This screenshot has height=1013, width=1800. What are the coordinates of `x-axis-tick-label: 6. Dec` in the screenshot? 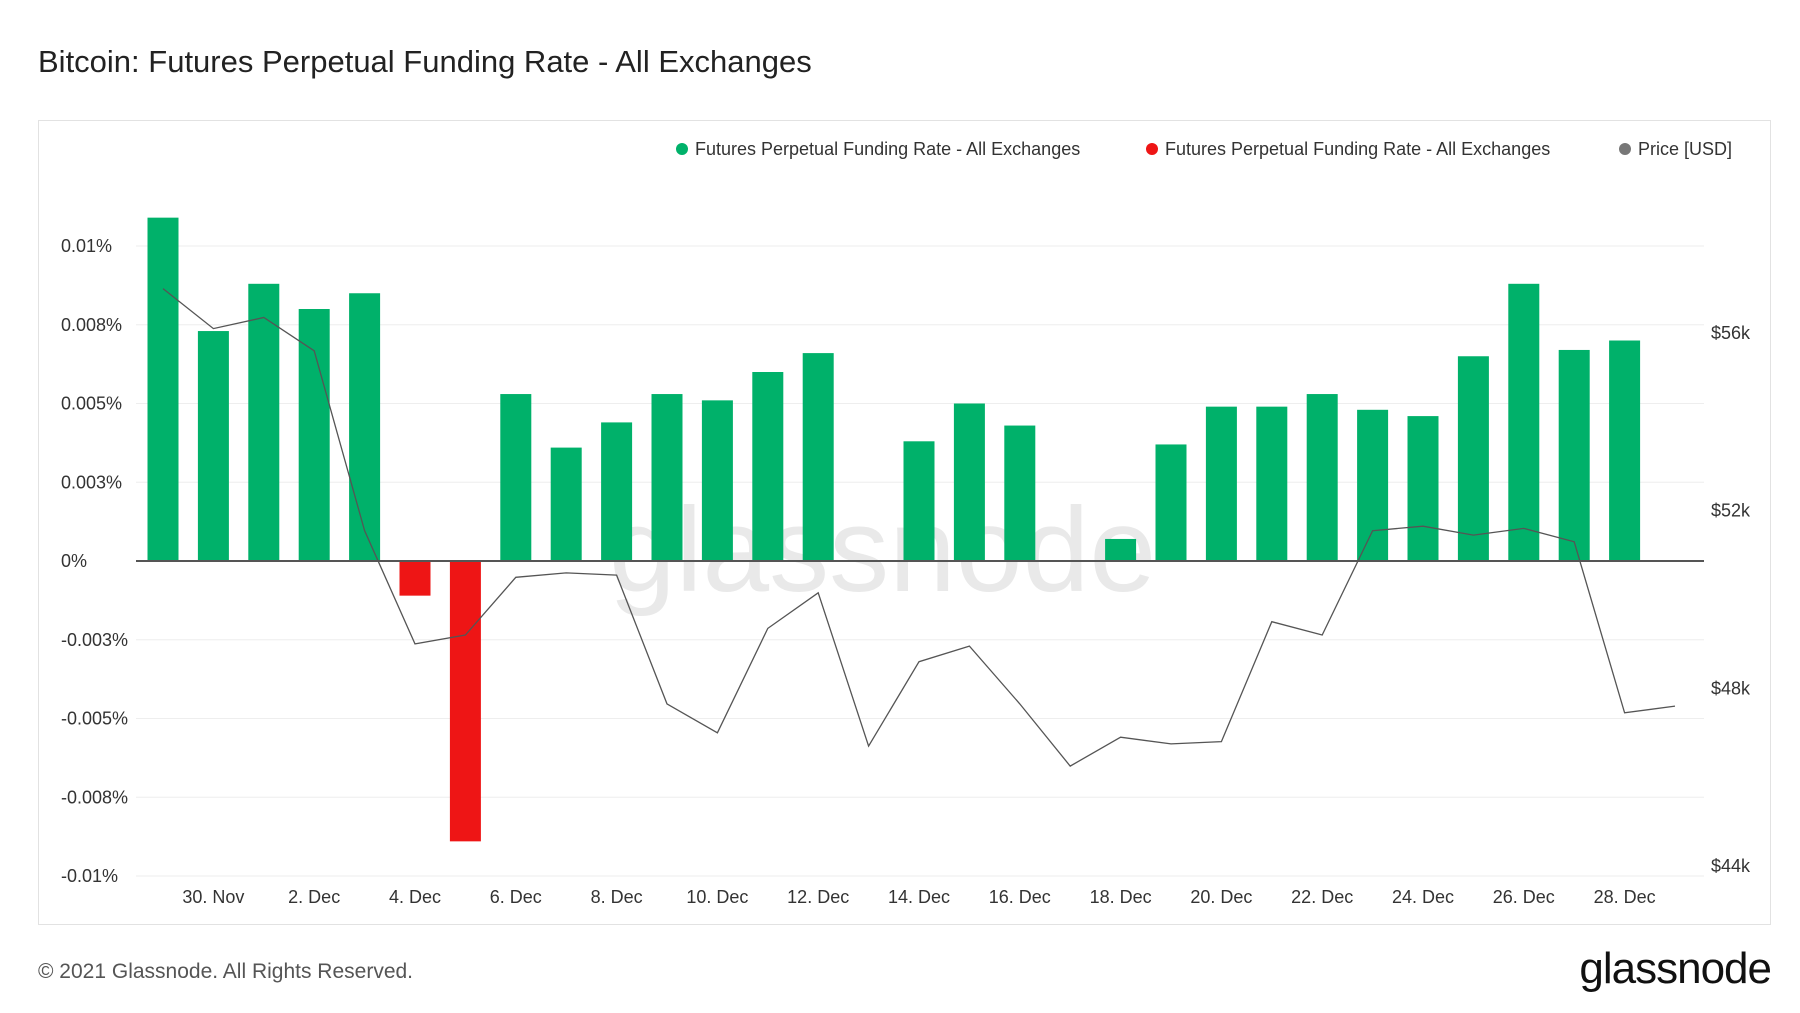 It's located at (516, 897).